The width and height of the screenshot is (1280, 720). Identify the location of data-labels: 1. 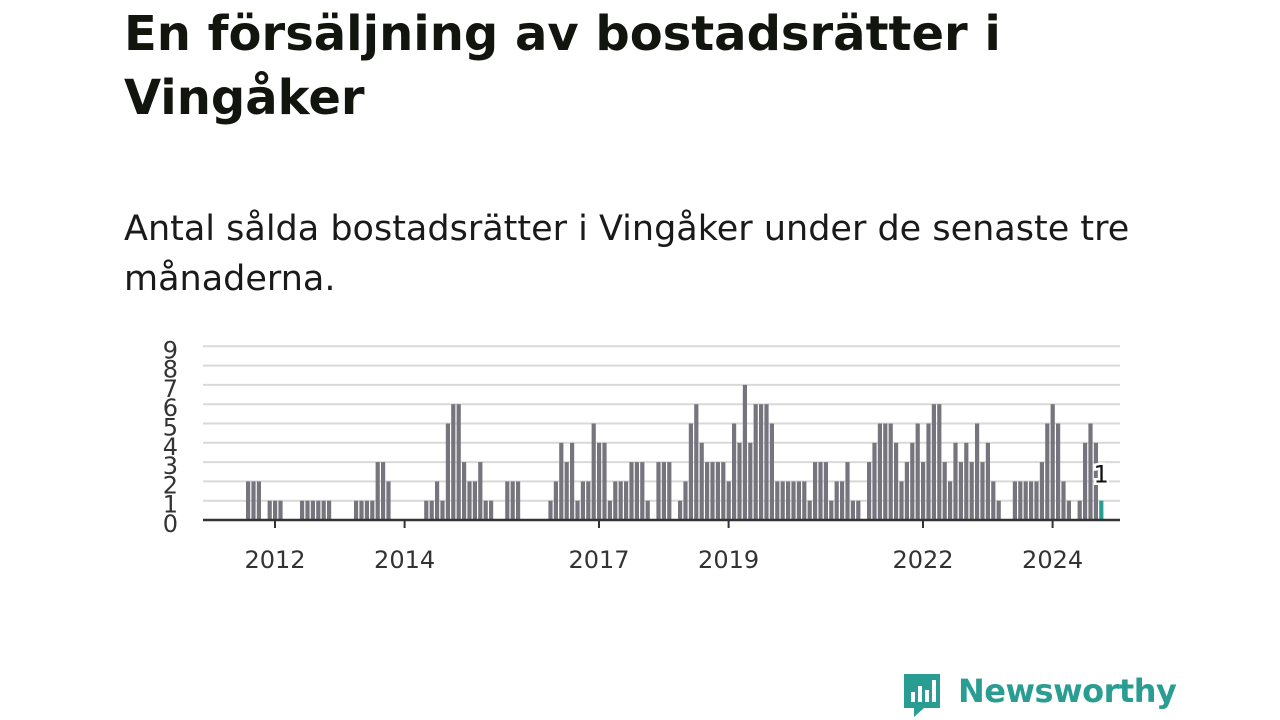
(1101, 474).